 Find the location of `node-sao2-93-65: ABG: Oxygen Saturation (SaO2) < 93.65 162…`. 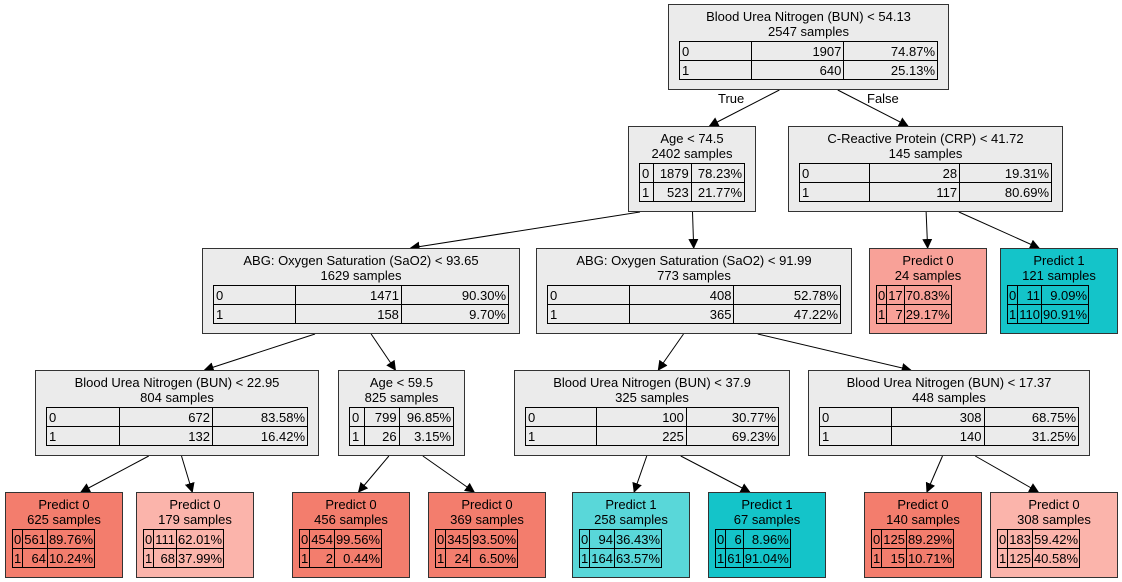

node-sao2-93-65: ABG: Oxygen Saturation (SaO2) < 93.65 162… is located at coordinates (361, 291).